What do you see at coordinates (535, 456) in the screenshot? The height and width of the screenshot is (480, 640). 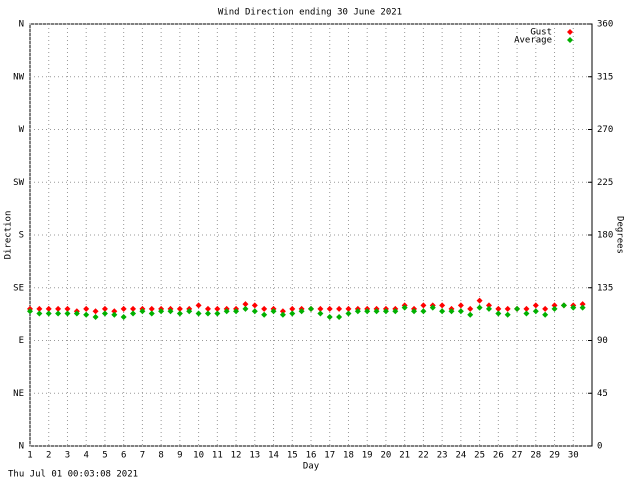 I see `x-tick-label: 28` at bounding box center [535, 456].